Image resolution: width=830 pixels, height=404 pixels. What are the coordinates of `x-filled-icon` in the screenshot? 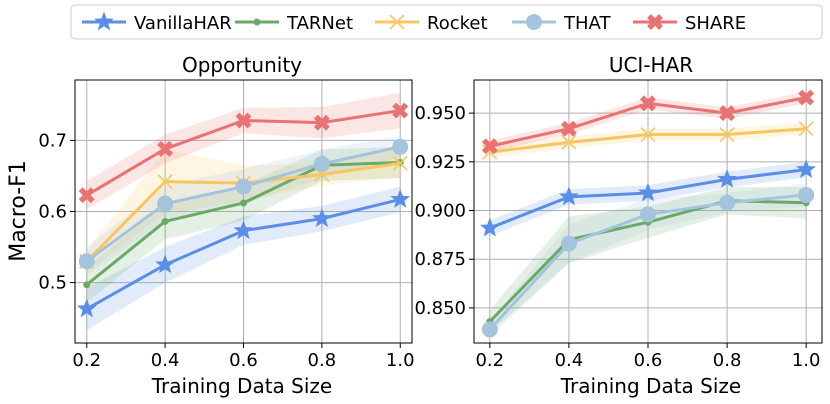 It's located at (655, 22).